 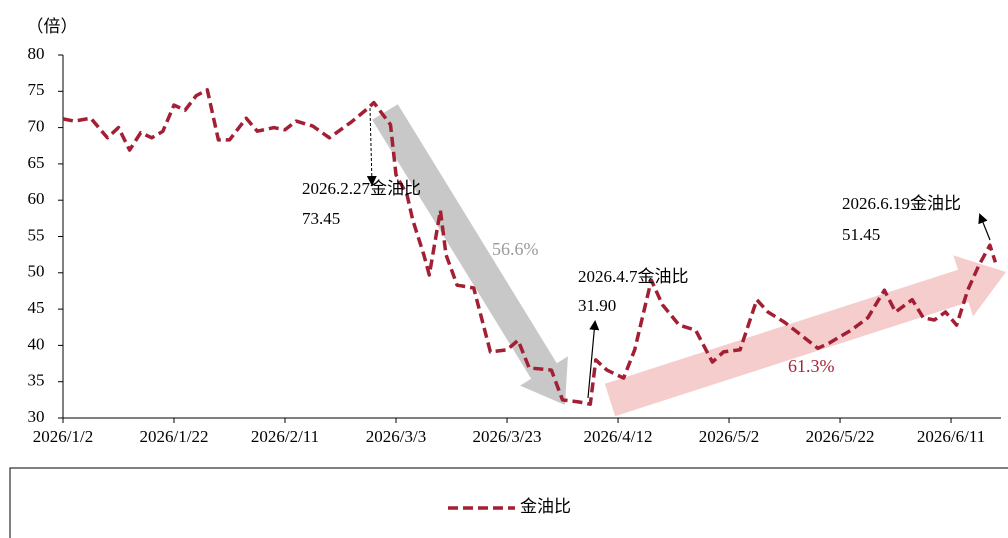 I want to click on legend-label: 金油比, so click(x=545, y=506).